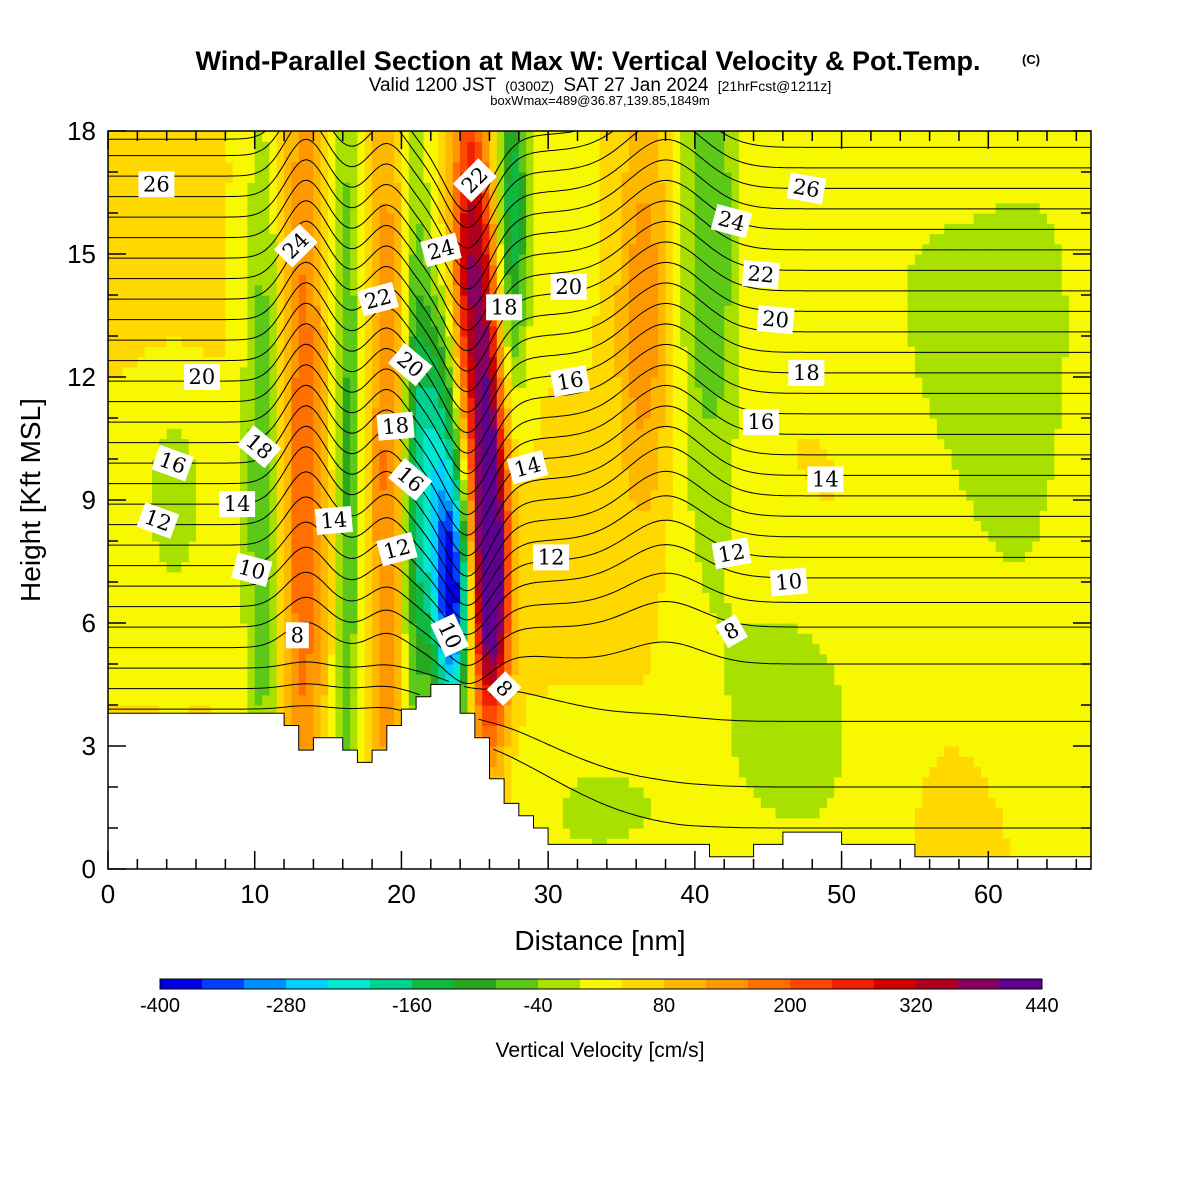 This screenshot has width=1200, height=1200. Describe the element at coordinates (600, 100) in the screenshot. I see `box-info: boxWmax=489@36.87,139.85,1849m` at that location.